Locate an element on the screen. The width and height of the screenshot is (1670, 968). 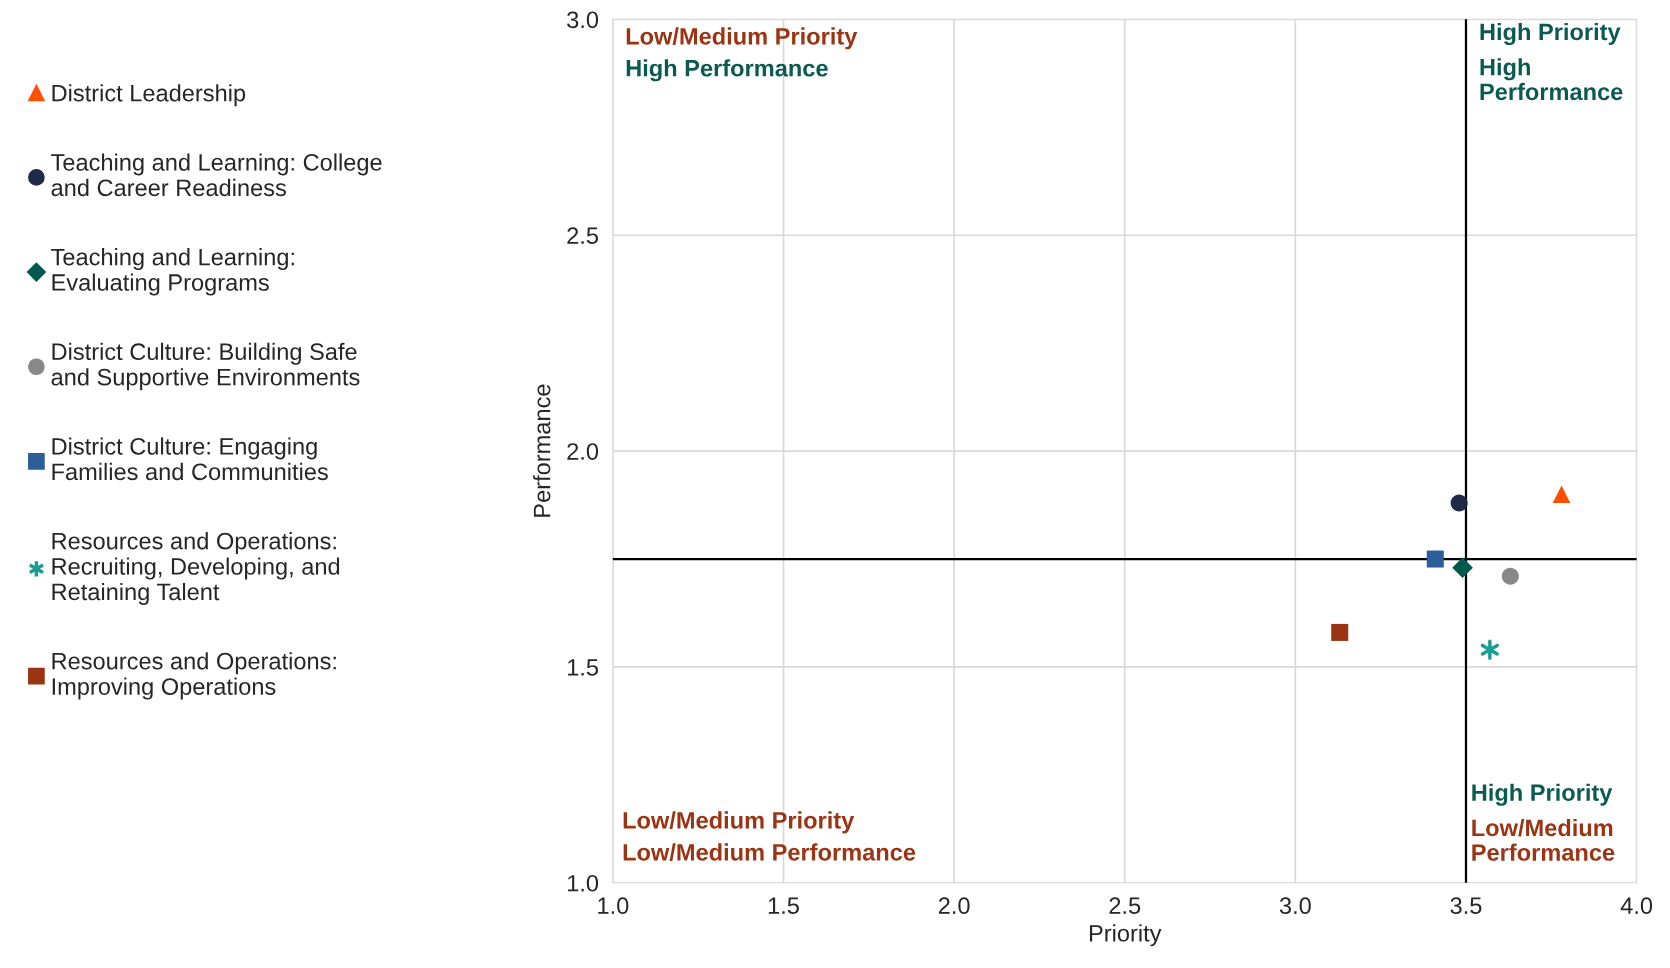
legend-label: District Culture: Building Safe and Supportive Environments is located at coordinates (205, 366).